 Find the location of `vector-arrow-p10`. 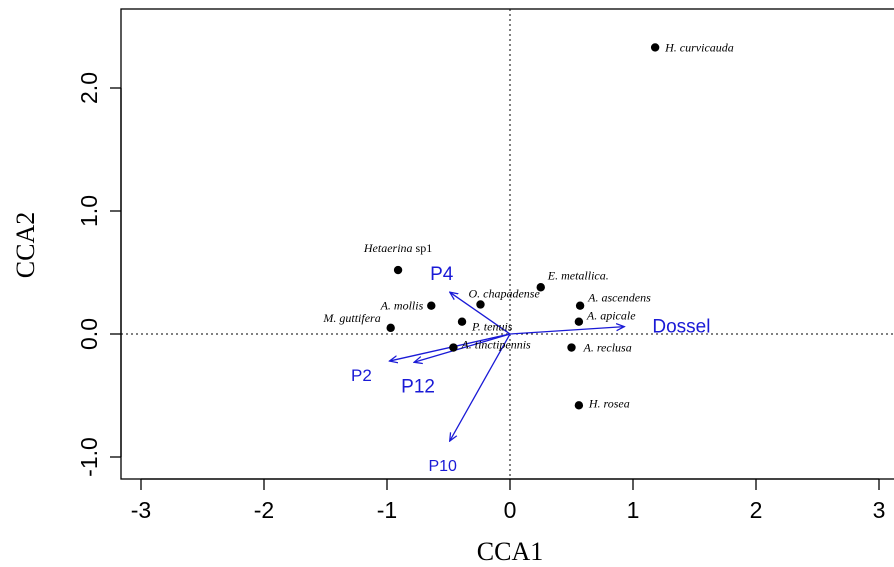

vector-arrow-p10 is located at coordinates (480, 387).